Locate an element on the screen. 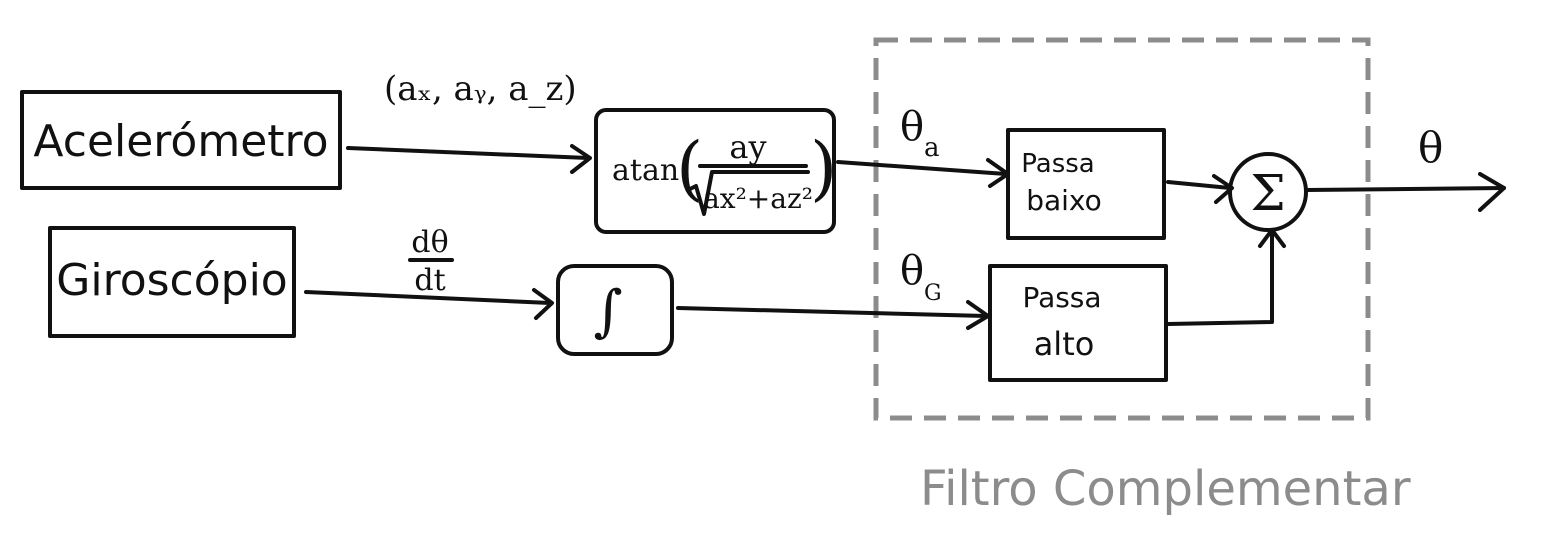 This screenshot has height=549, width=1553. gyro-rate-numerator: dθ is located at coordinates (429, 242).